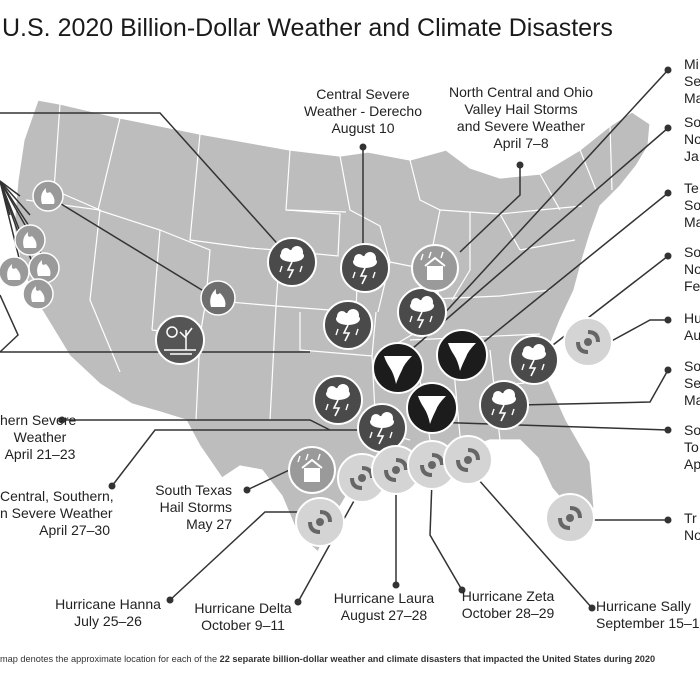 The width and height of the screenshot is (700, 700). I want to click on label-right-8: Tr No, so click(692, 526).